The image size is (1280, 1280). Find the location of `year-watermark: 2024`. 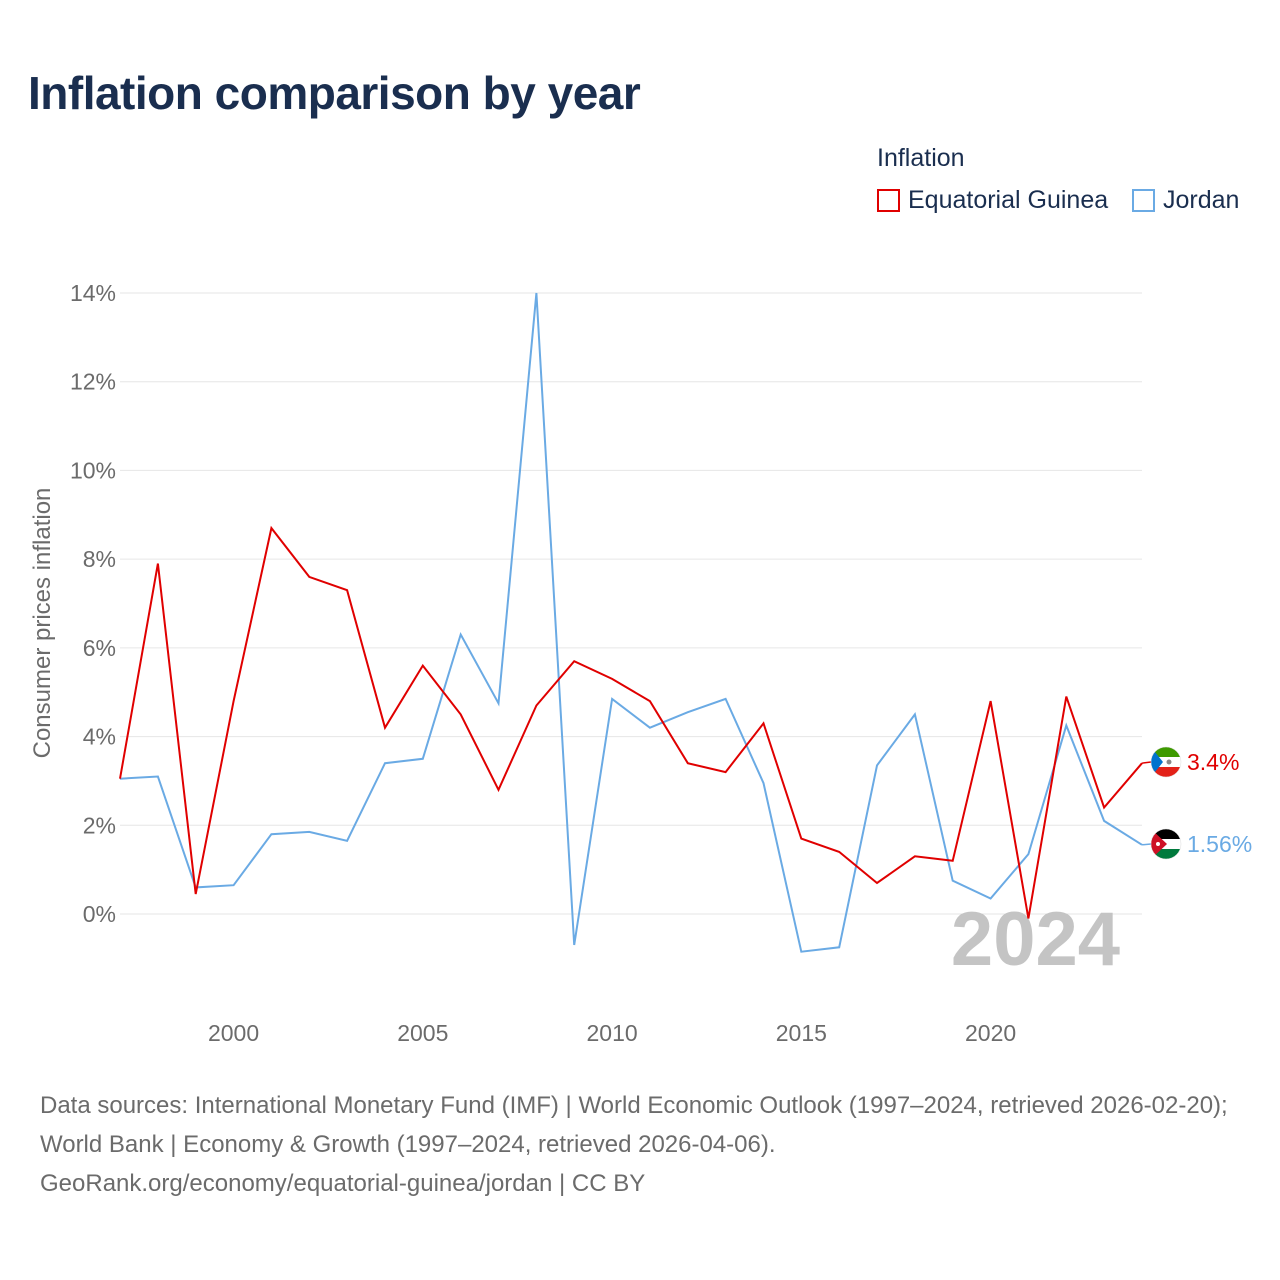

year-watermark: 2024 is located at coordinates (1035, 939).